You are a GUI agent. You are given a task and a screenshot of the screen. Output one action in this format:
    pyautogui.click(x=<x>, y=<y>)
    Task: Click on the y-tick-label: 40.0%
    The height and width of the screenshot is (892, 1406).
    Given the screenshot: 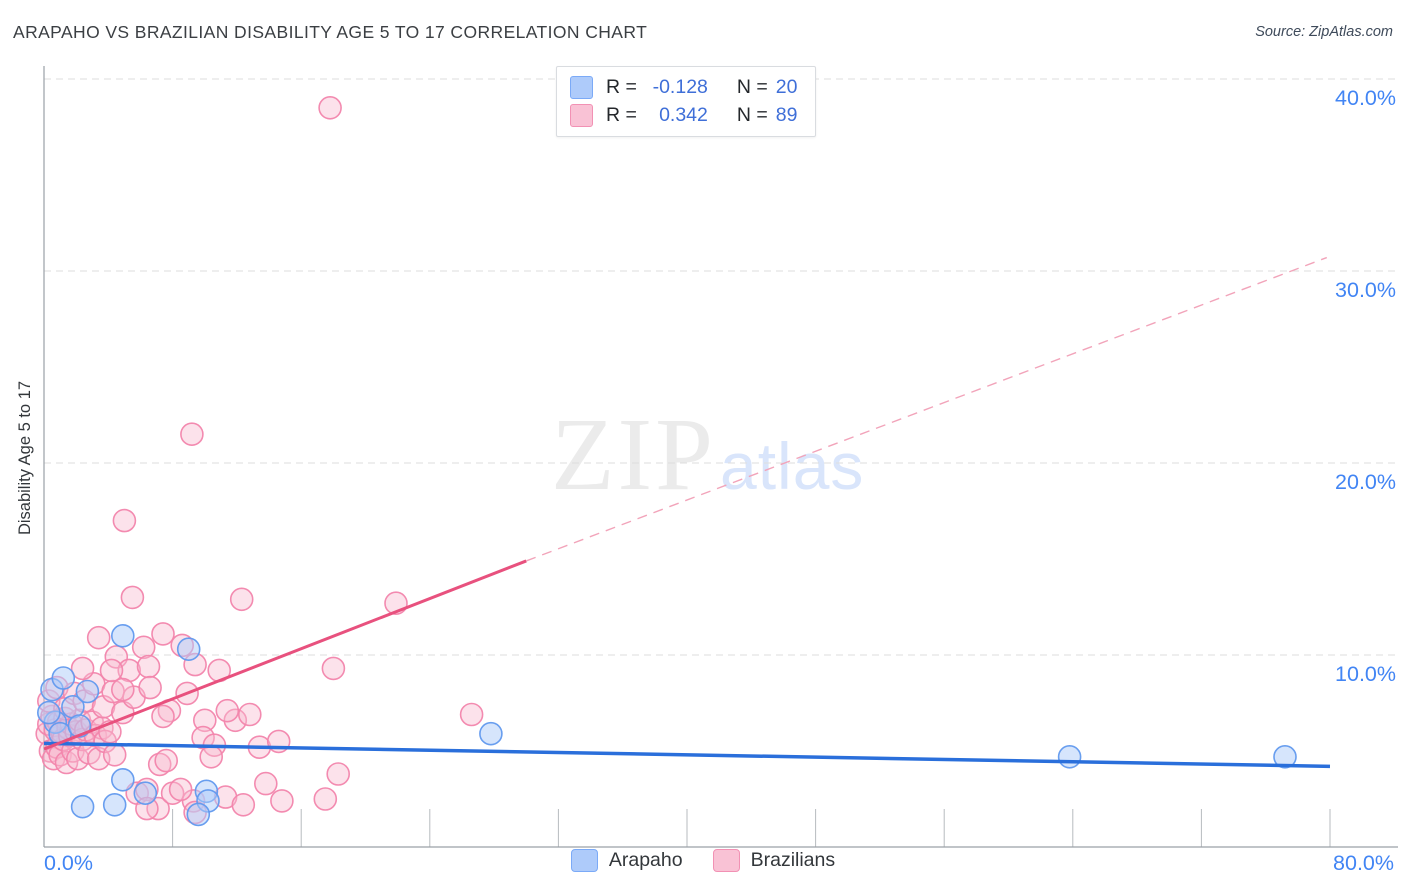 What is the action you would take?
    pyautogui.click(x=1365, y=98)
    